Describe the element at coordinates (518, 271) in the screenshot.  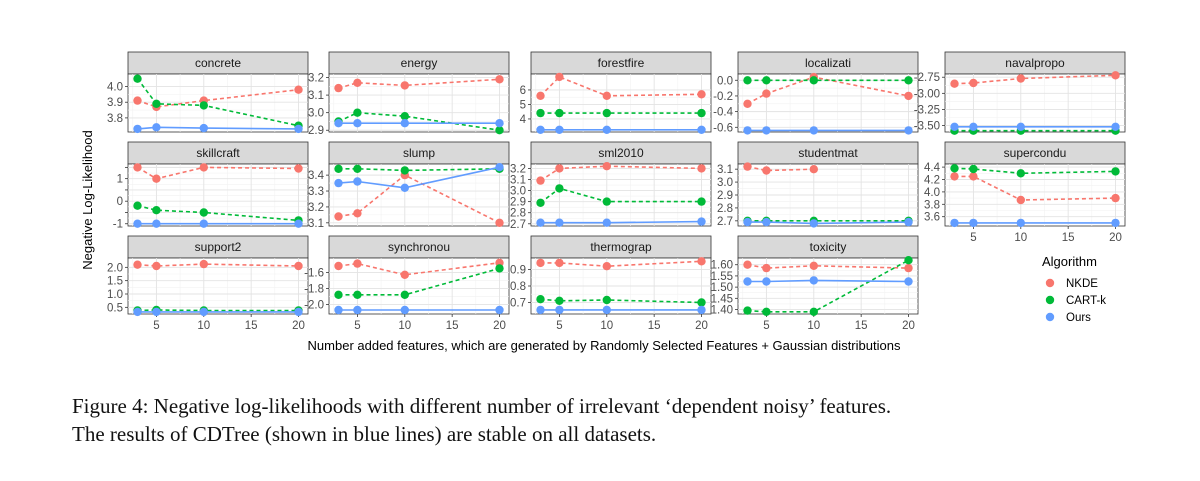
I see `y-tick-label: 0.9` at that location.